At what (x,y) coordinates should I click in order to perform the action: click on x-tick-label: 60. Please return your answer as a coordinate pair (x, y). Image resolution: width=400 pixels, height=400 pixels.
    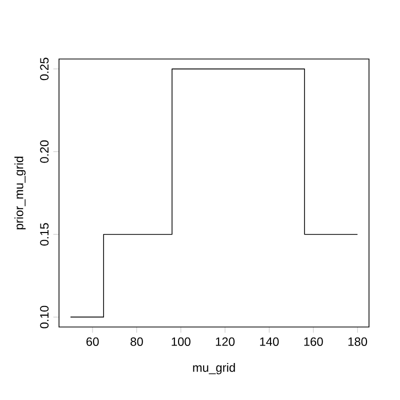
    Looking at the image, I should click on (92, 341).